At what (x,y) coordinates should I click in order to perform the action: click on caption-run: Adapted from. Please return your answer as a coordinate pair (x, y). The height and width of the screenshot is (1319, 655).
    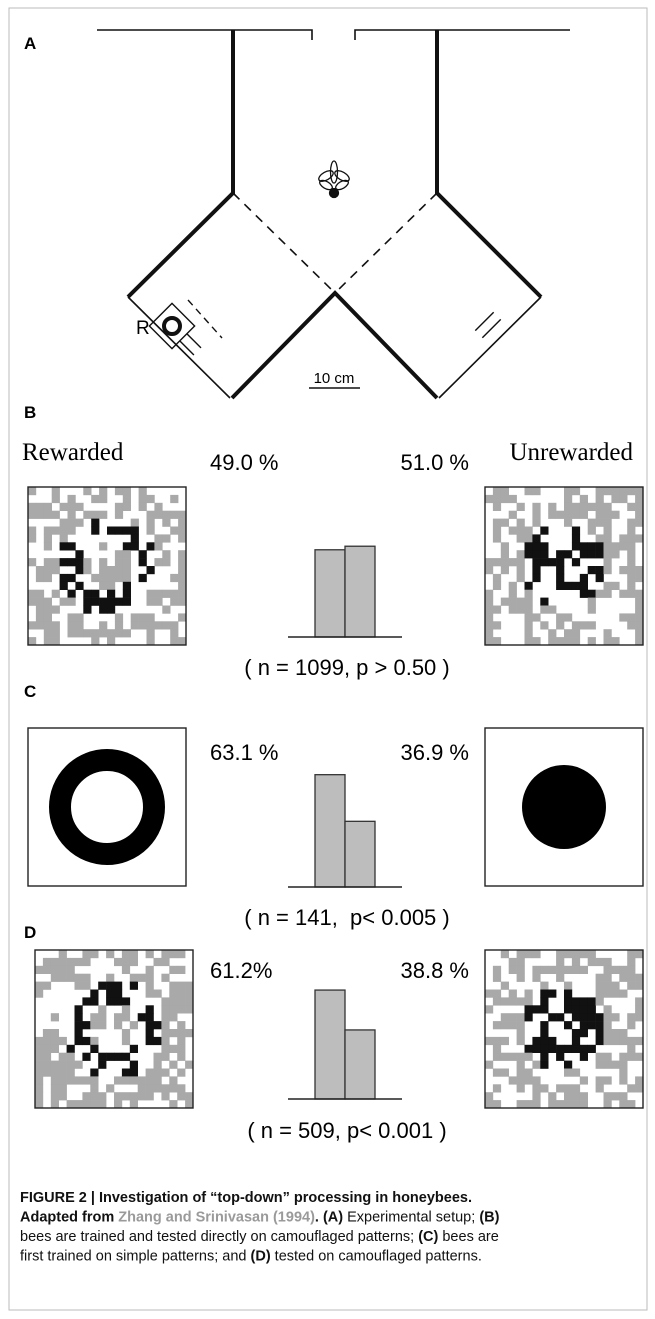
    Looking at the image, I should click on (69, 1218).